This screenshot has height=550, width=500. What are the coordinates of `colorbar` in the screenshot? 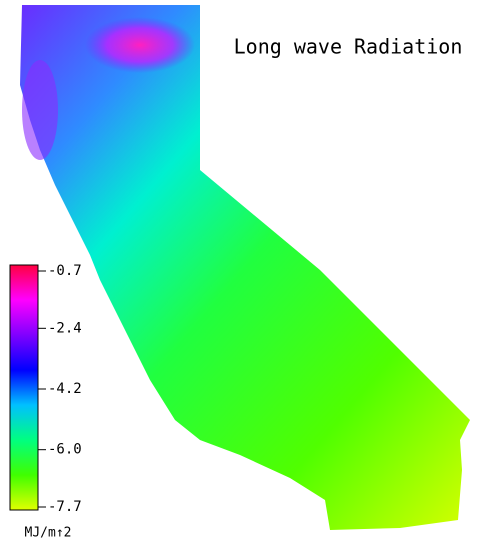 It's located at (24, 387).